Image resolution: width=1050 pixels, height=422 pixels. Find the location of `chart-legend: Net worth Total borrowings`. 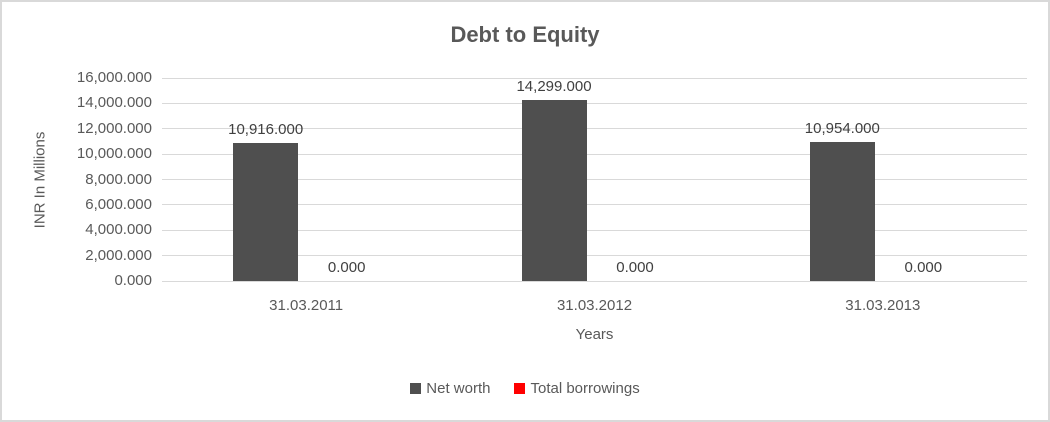

chart-legend: Net worth Total borrowings is located at coordinates (525, 388).